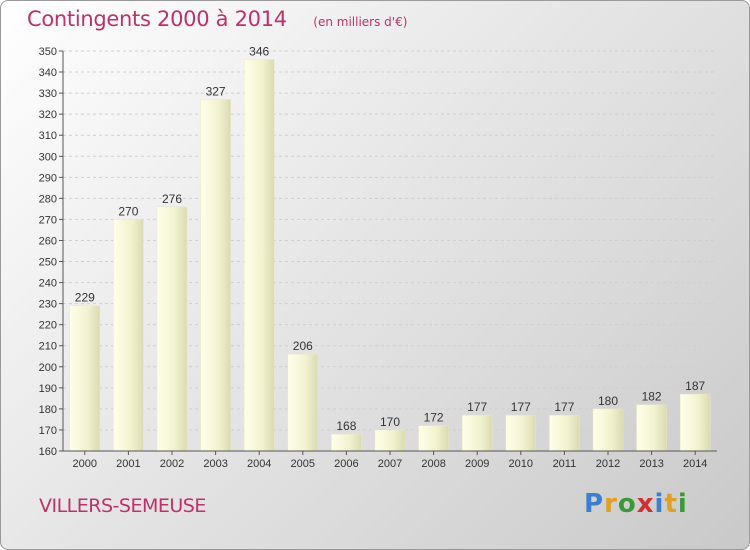  I want to click on data-label: 187, so click(695, 386).